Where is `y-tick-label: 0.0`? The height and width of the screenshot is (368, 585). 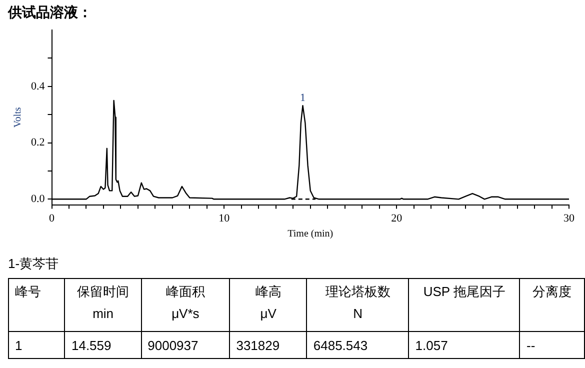
y-tick-label: 0.0 is located at coordinates (38, 199).